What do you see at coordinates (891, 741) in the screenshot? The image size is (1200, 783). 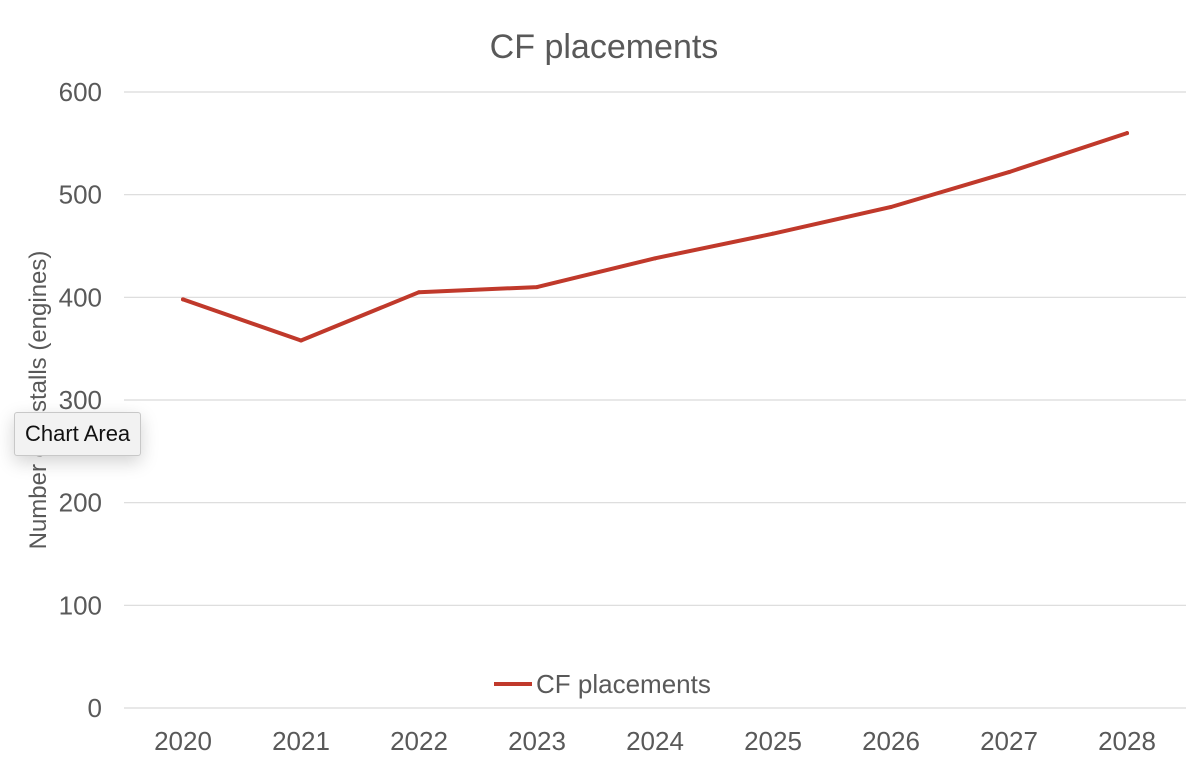 I see `x-tick-label: 2026` at bounding box center [891, 741].